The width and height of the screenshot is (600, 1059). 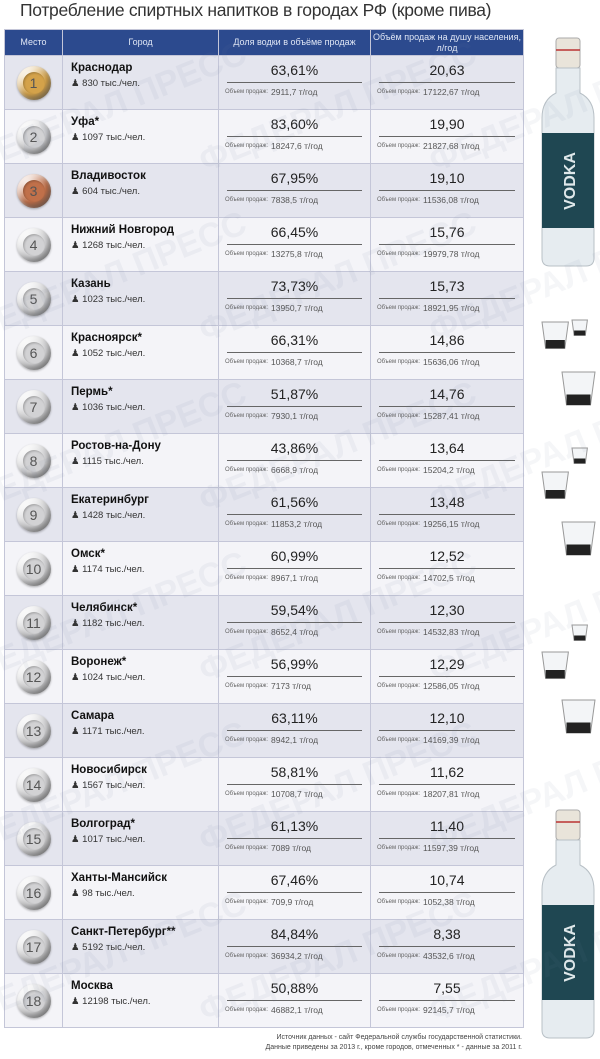 What do you see at coordinates (294, 124) in the screenshot?
I see `vodka-share: 83,60%` at bounding box center [294, 124].